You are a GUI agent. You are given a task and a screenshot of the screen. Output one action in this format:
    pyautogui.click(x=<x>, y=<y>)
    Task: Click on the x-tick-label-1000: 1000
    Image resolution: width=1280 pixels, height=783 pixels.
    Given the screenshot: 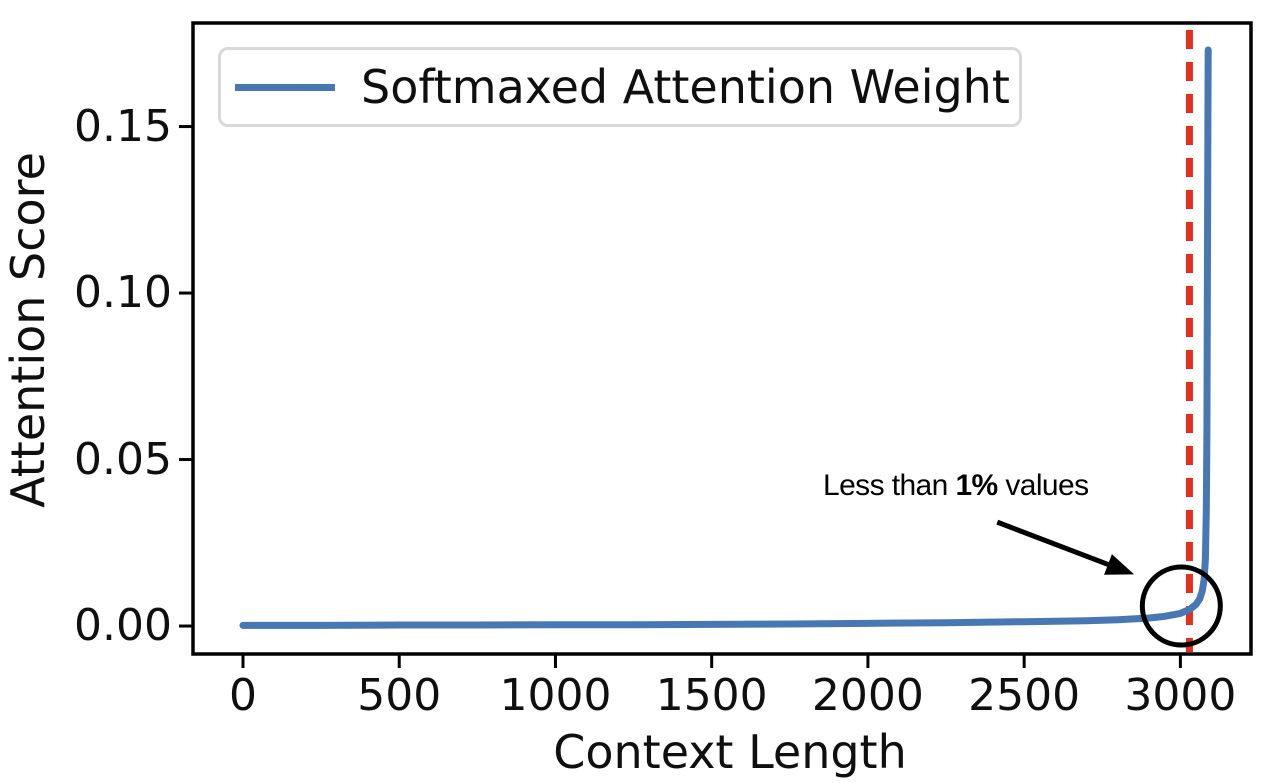 What is the action you would take?
    pyautogui.click(x=555, y=695)
    